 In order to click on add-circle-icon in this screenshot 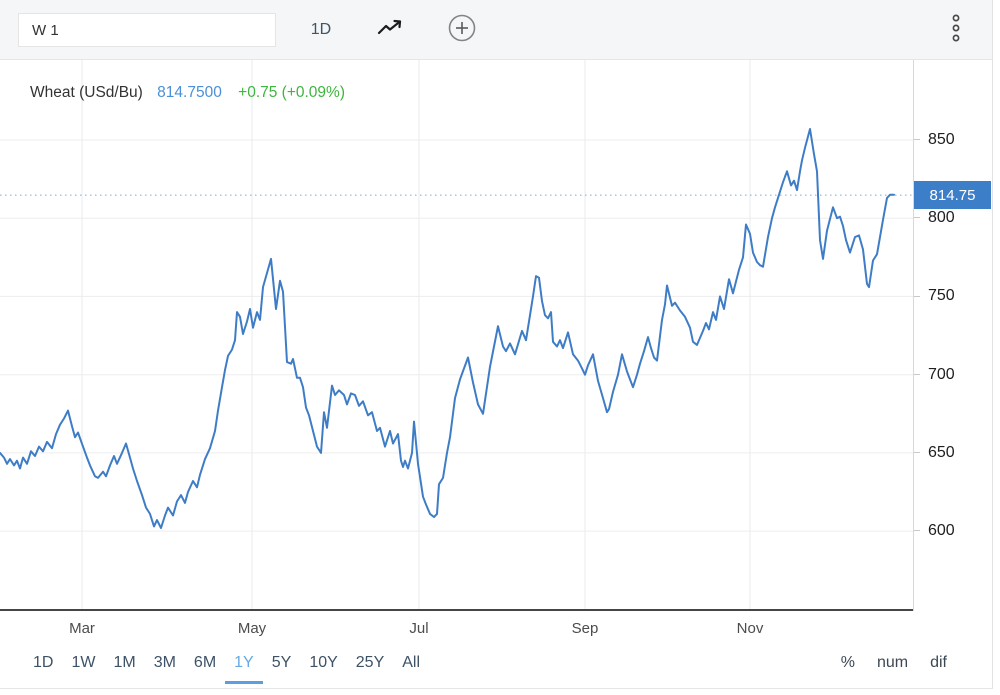, I will do `click(462, 30)`.